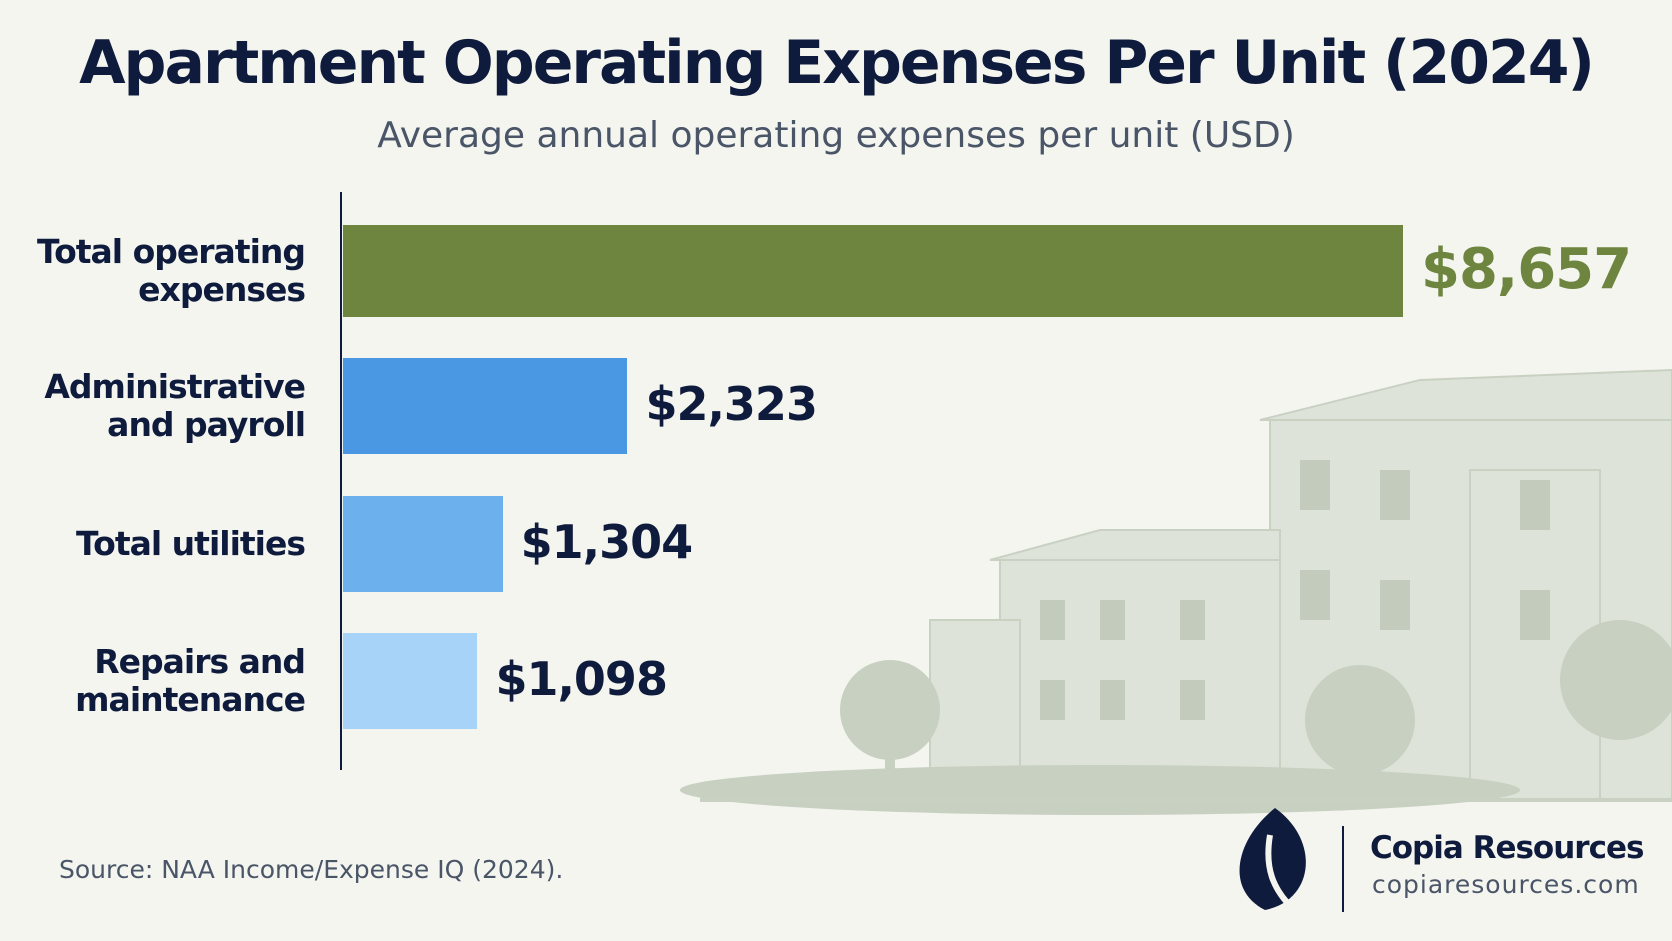 This screenshot has height=941, width=1672. Describe the element at coordinates (1526, 269) in the screenshot. I see `value-label: $8,657` at that location.